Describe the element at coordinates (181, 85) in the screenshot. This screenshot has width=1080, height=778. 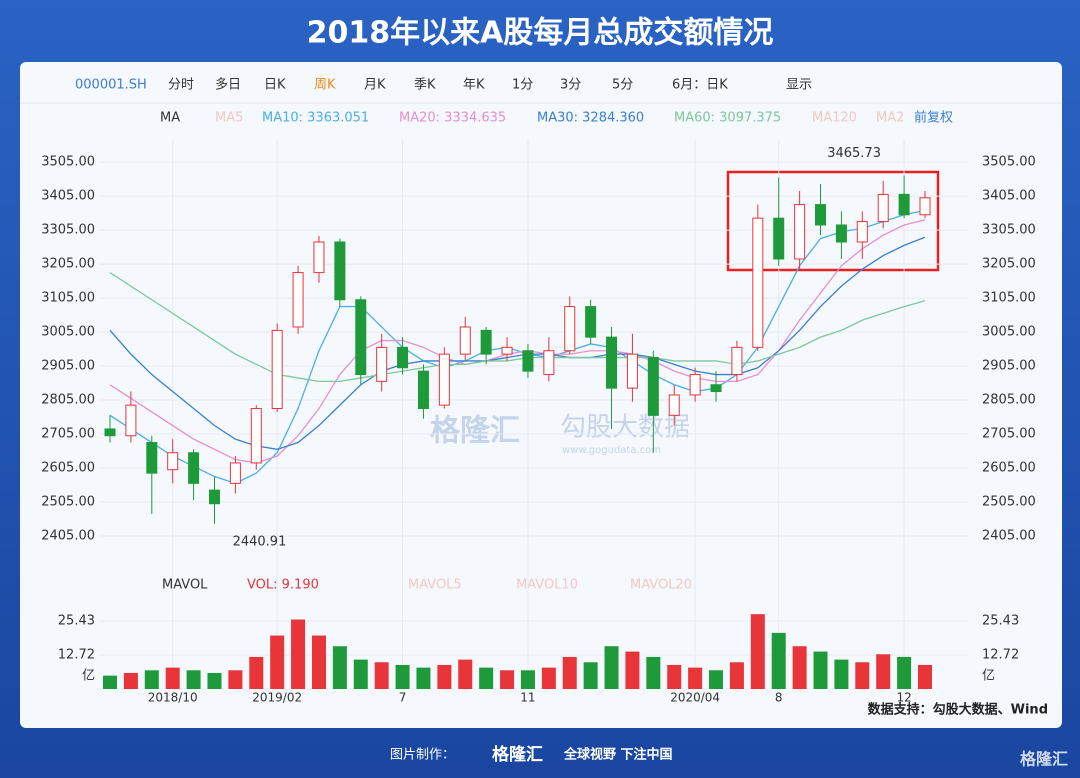
I see `toolbar-tab: 分时` at that location.